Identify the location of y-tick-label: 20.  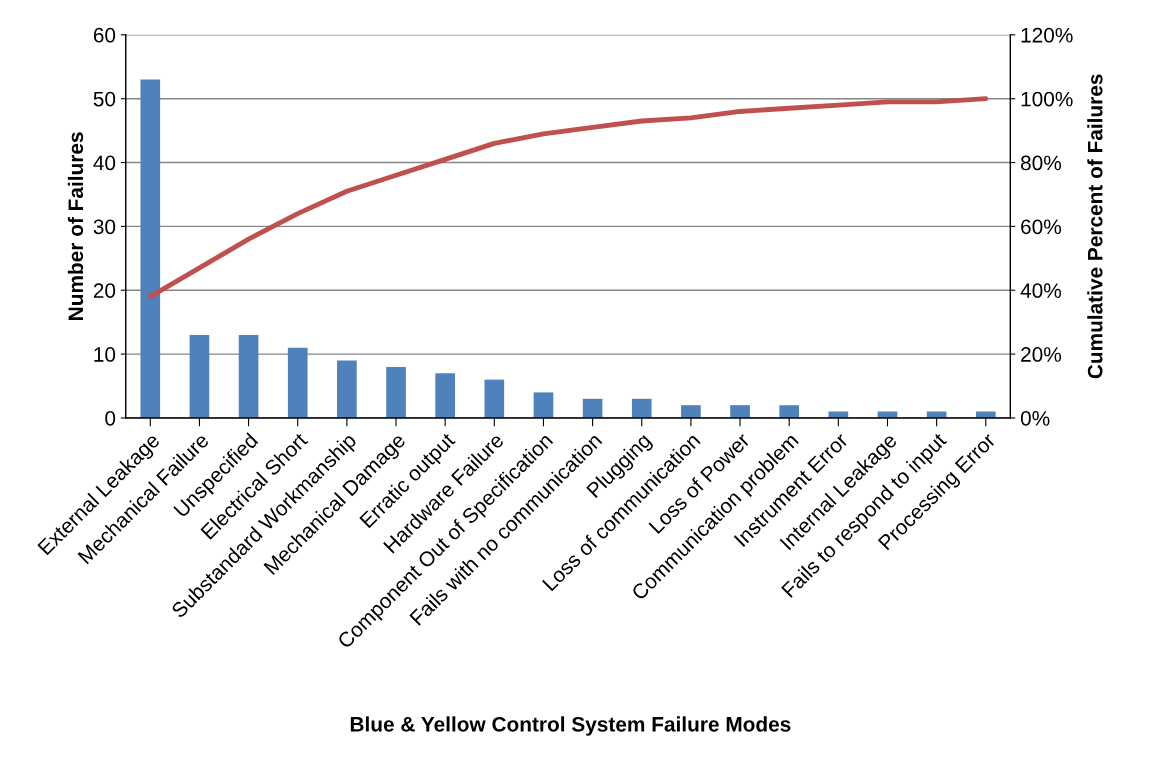
(104, 290).